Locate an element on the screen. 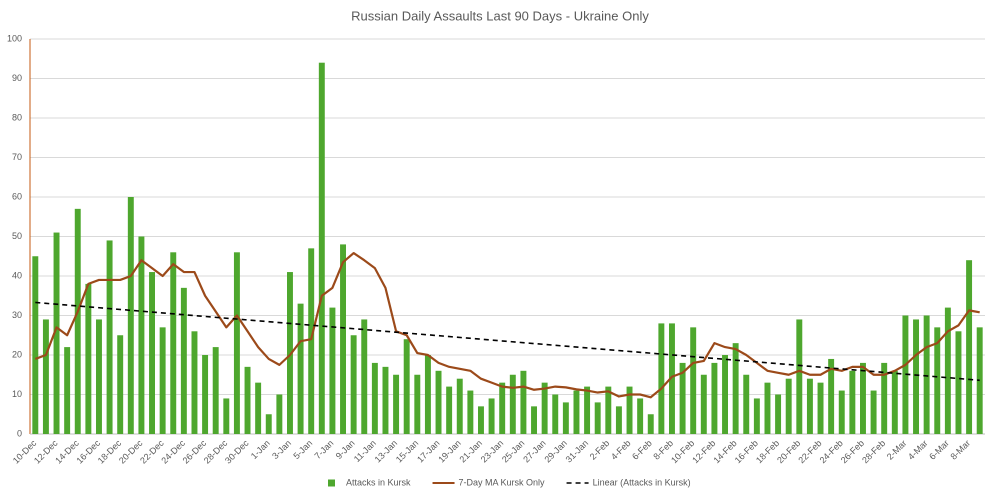  x-tick-label: 15-Jan is located at coordinates (407, 451).